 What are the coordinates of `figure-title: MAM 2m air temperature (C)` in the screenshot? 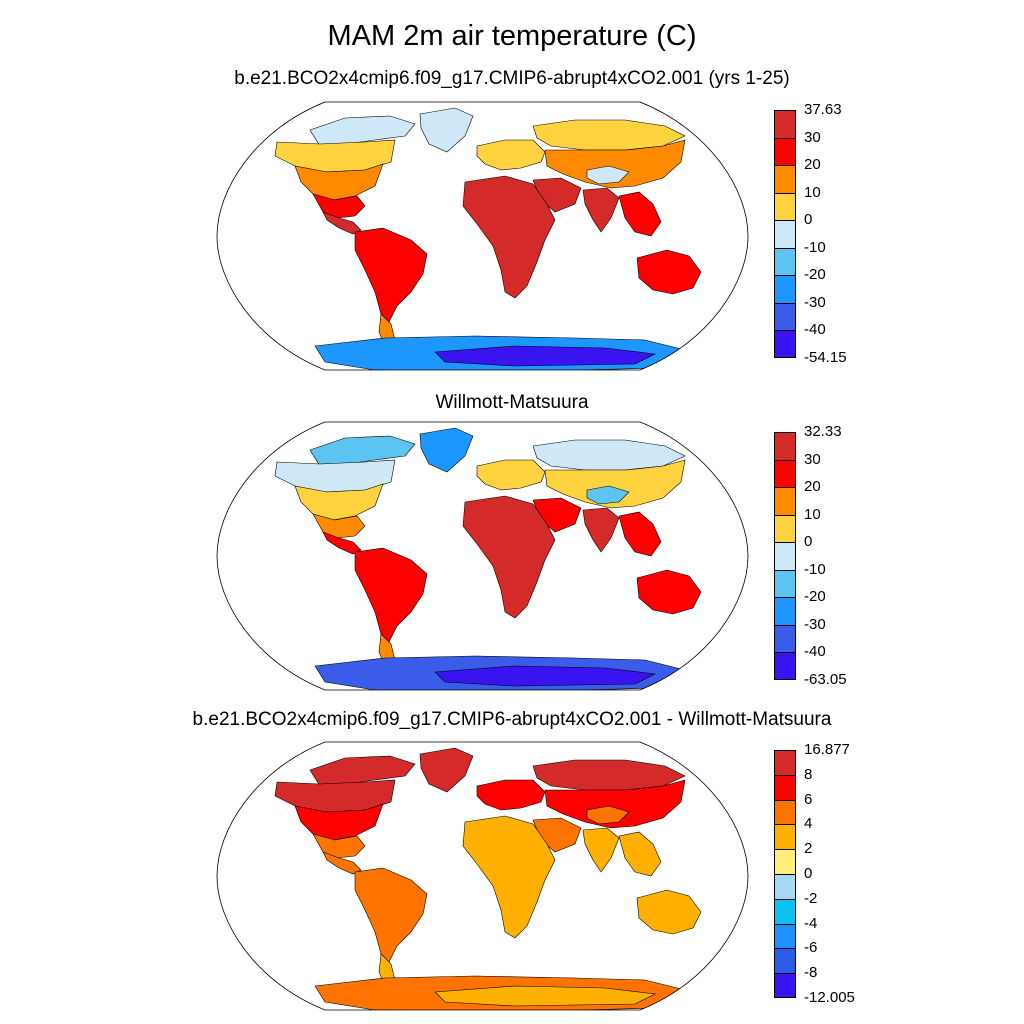 It's located at (512, 36).